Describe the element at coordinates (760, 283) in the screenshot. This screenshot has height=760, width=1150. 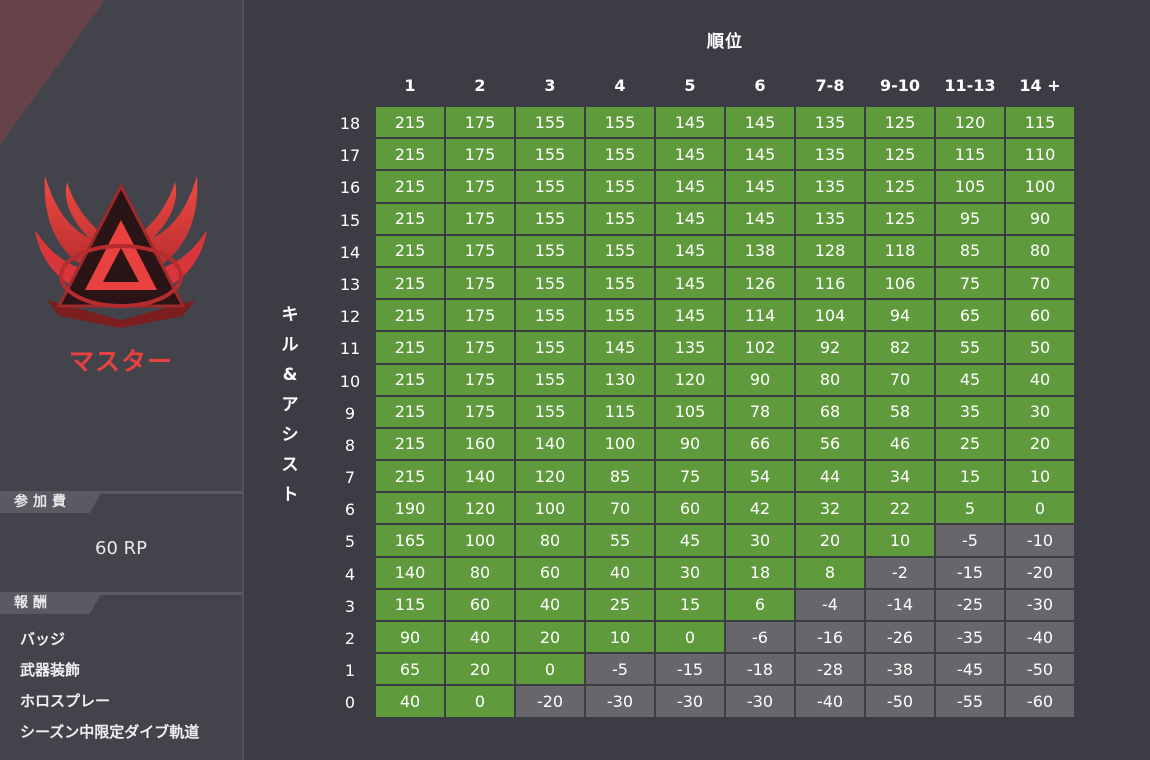
I see `table-cell: 126` at that location.